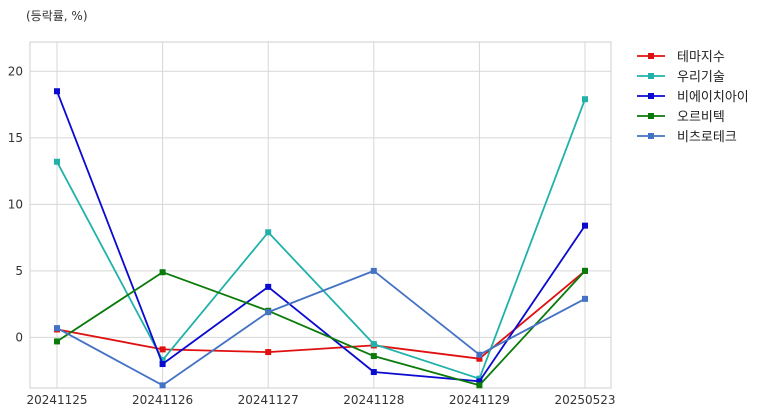 The width and height of the screenshot is (775, 416). I want to click on legend-item-4: 오르비텍, so click(681, 117).